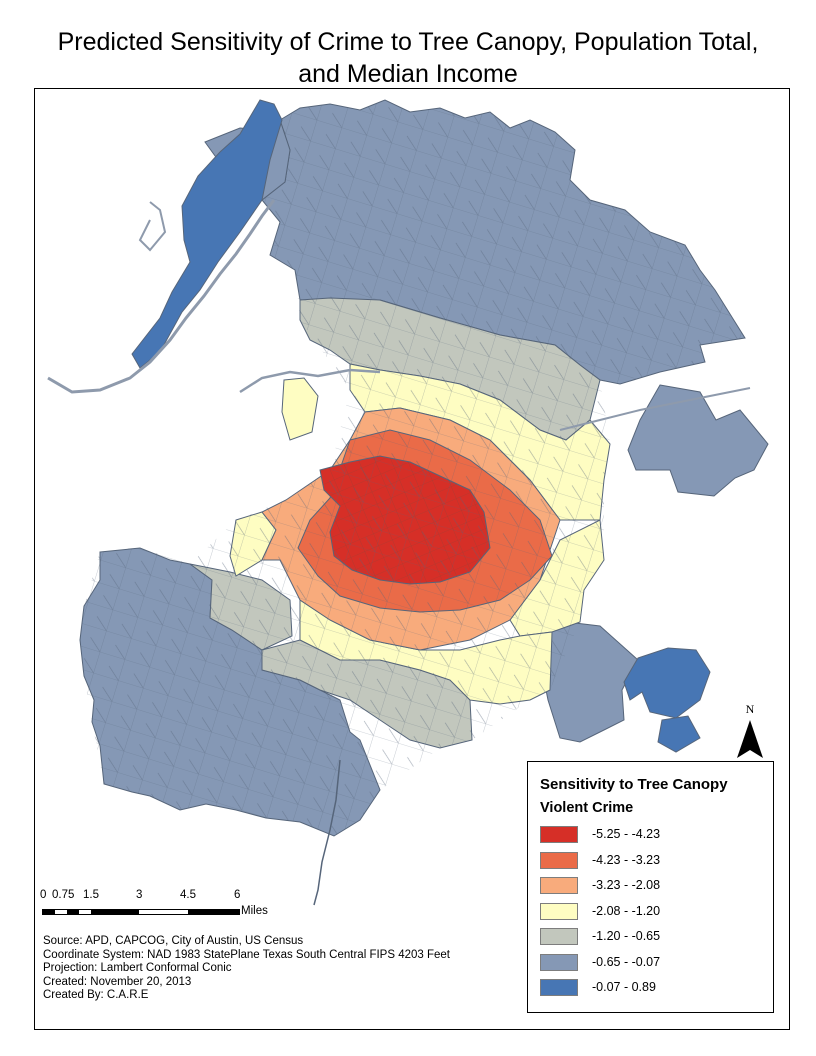 This screenshot has height=1056, width=816. Describe the element at coordinates (626, 936) in the screenshot. I see `legend-label: -1.20 - -0.65` at that location.